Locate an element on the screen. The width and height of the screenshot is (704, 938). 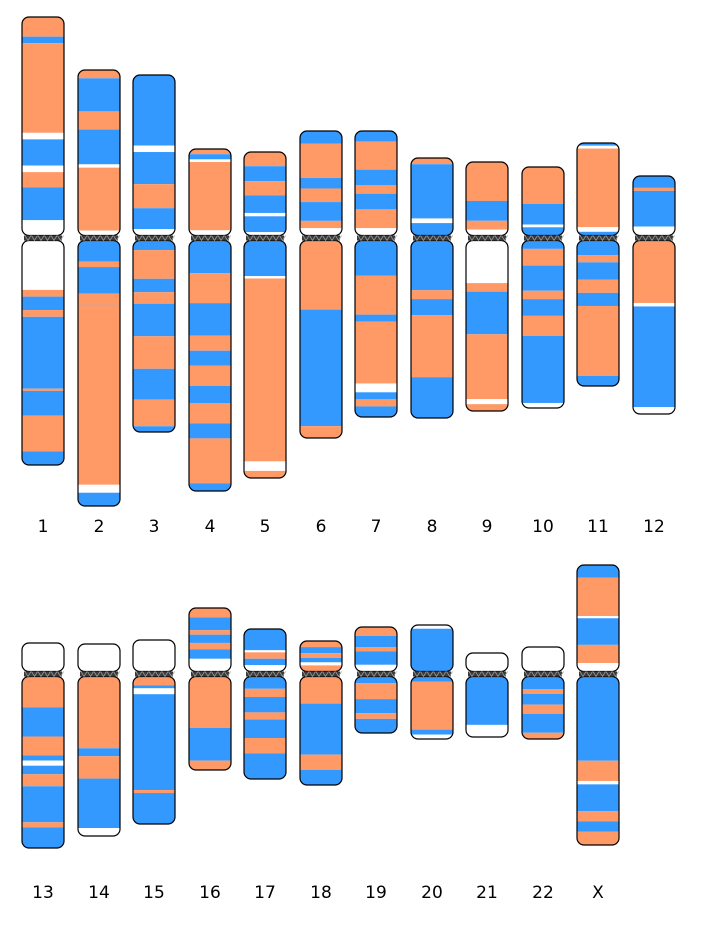
chromosome-label-9: 9 is located at coordinates (487, 527).